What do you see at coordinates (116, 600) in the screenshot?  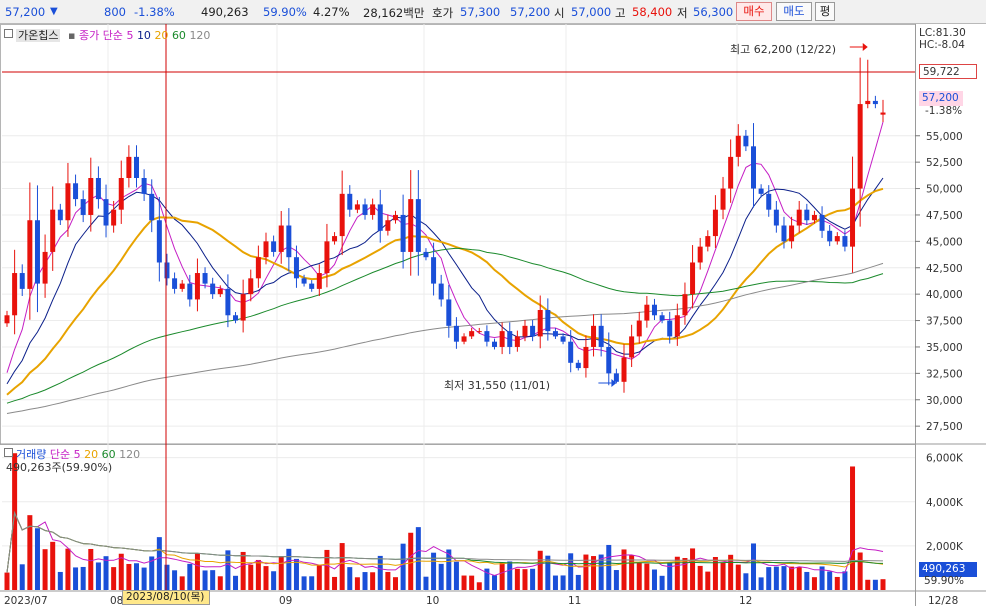 I see `x-tick-label: 08` at bounding box center [116, 600].